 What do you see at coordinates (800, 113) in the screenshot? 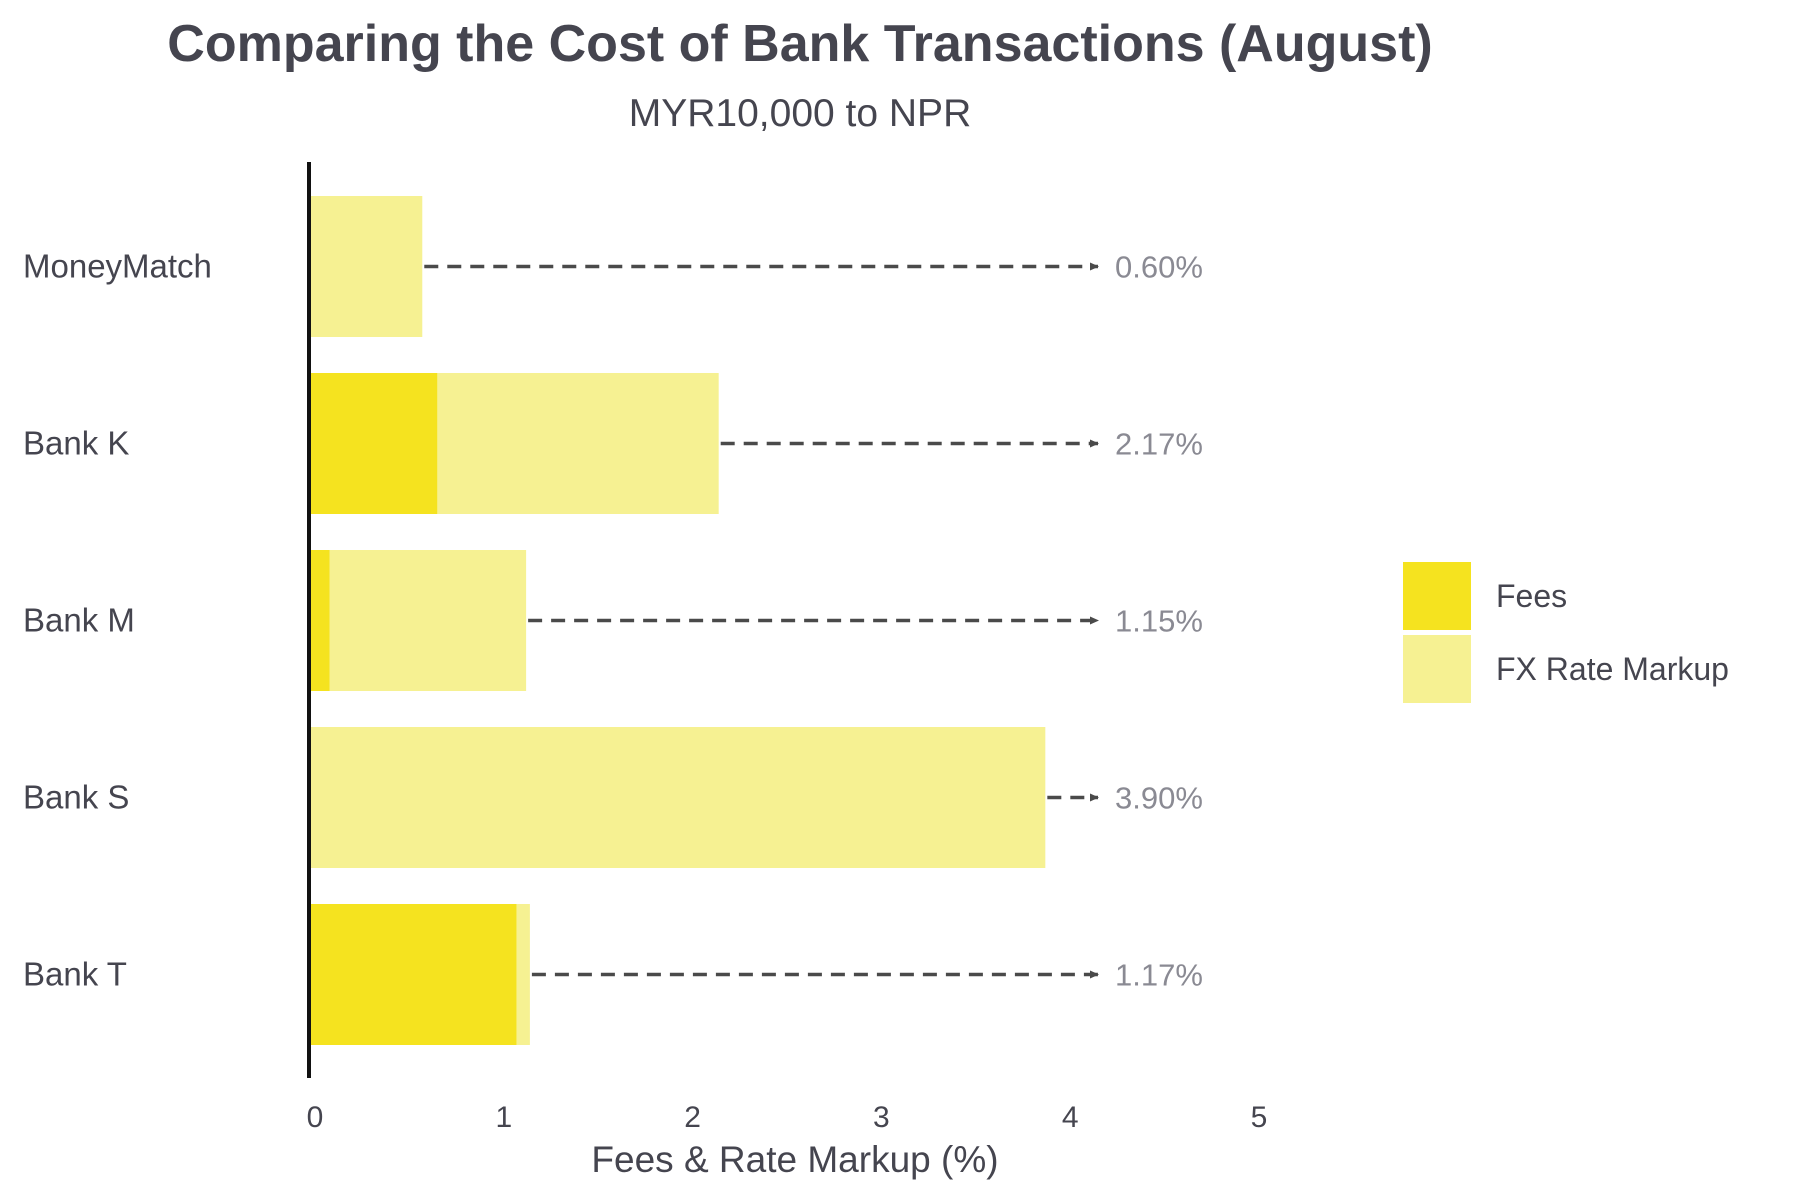
I see `chart-subtitle: MYR10,000 to NPR` at bounding box center [800, 113].